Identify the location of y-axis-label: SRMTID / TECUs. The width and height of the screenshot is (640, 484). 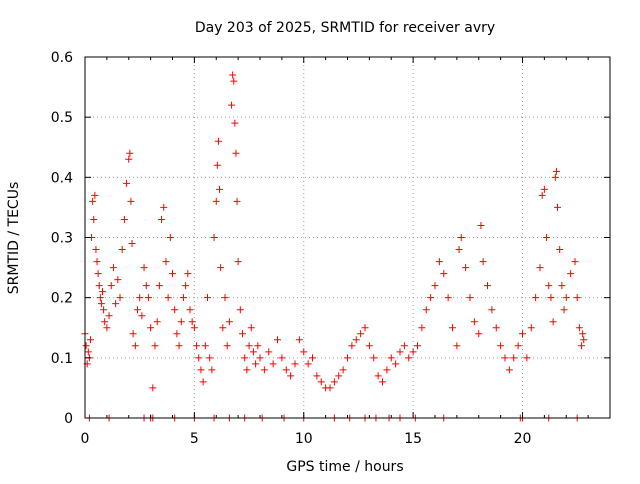
(14, 238).